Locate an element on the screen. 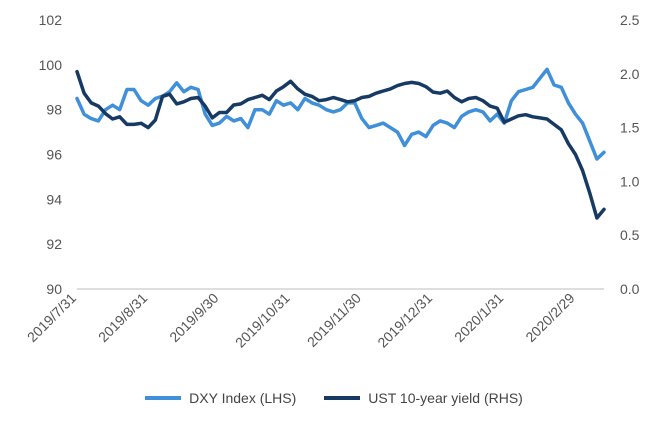  x-tick-label: 2019/9/30 is located at coordinates (194, 318).